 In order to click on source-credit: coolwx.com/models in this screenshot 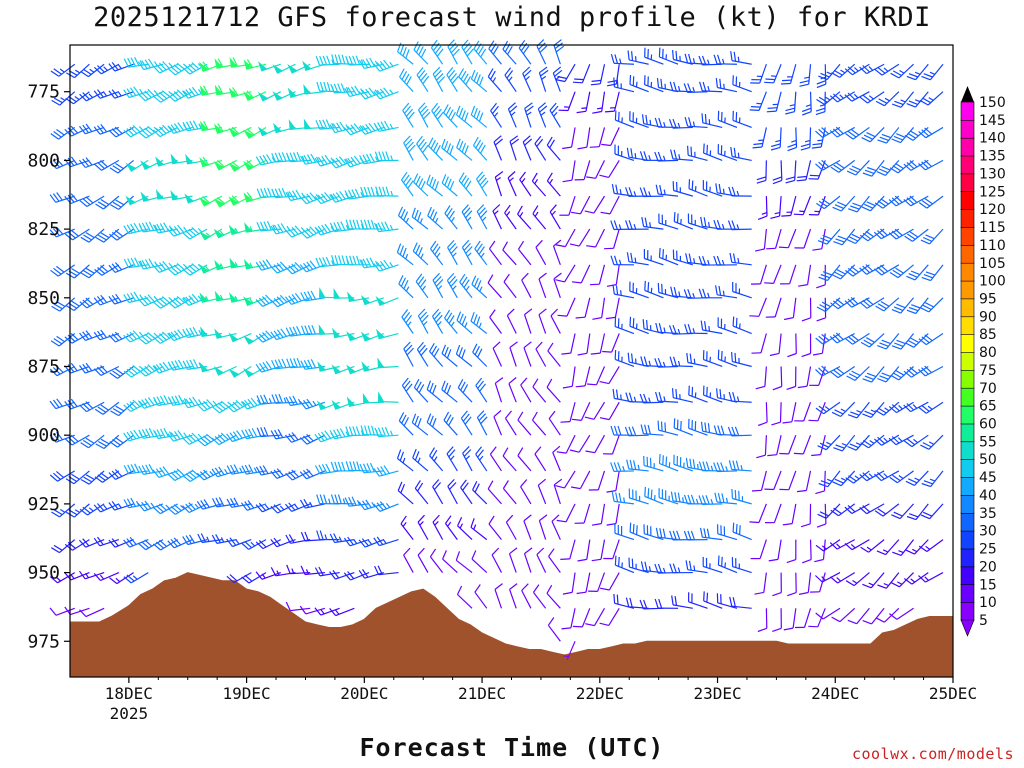, I will do `click(932, 754)`.